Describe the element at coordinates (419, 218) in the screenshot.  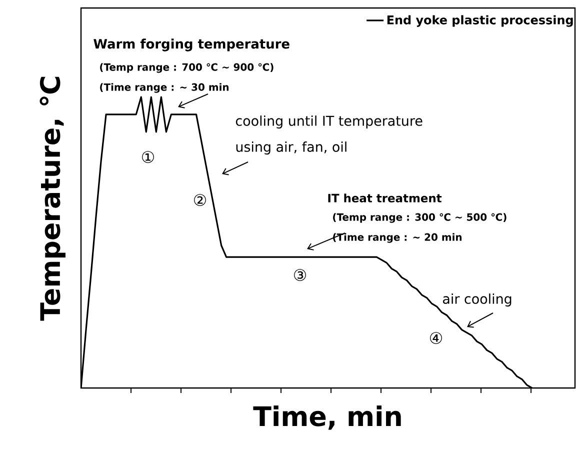
I see `annotation: (Temp range : 300 ℃ ~ 500 ℃)` at that location.